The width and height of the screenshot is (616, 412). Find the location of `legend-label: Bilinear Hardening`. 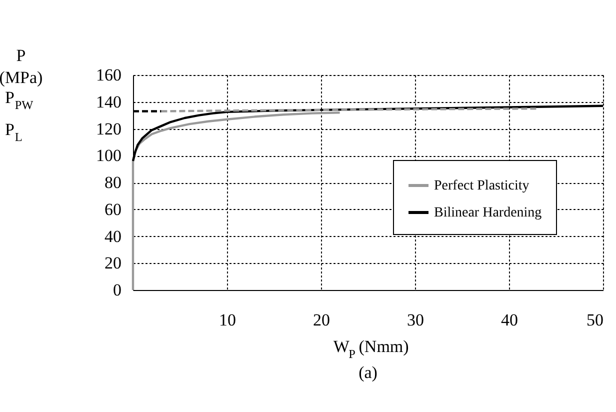

legend-label: Bilinear Hardening is located at coordinates (488, 213).